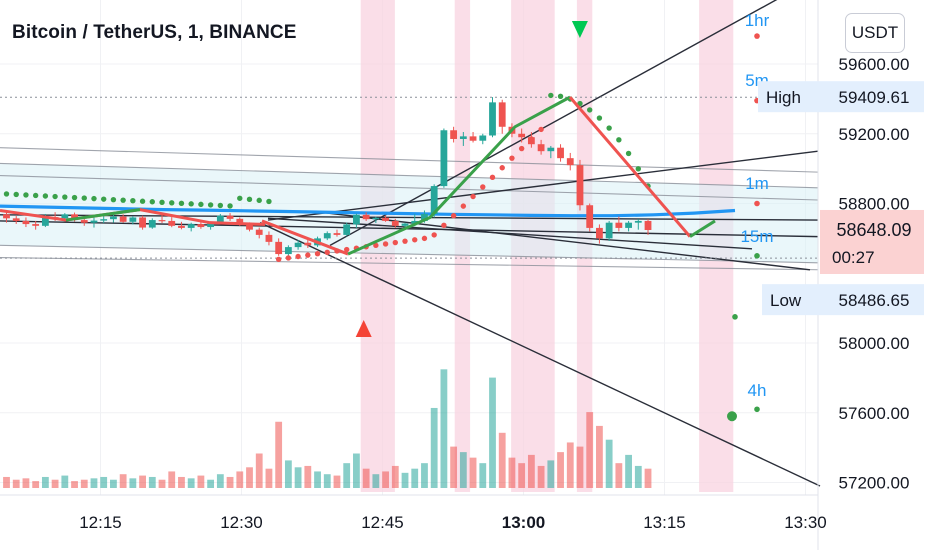 This screenshot has height=550, width=932. I want to click on chart-title: Bitcoin / TetherUS, 1, BINANCE, so click(154, 32).